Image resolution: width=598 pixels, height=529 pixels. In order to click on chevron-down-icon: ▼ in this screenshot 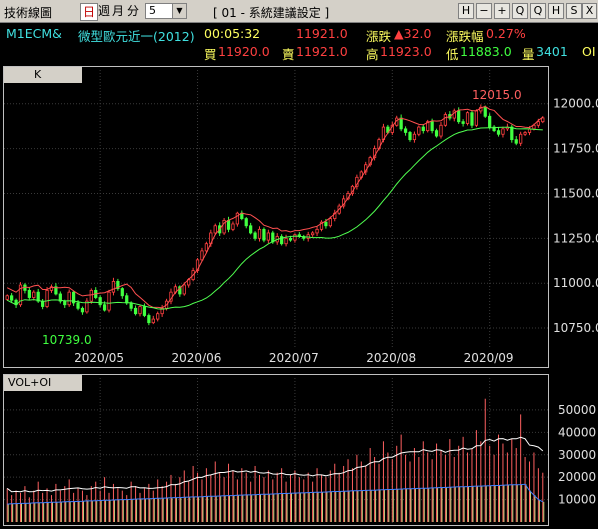, I will do `click(179, 11)`.